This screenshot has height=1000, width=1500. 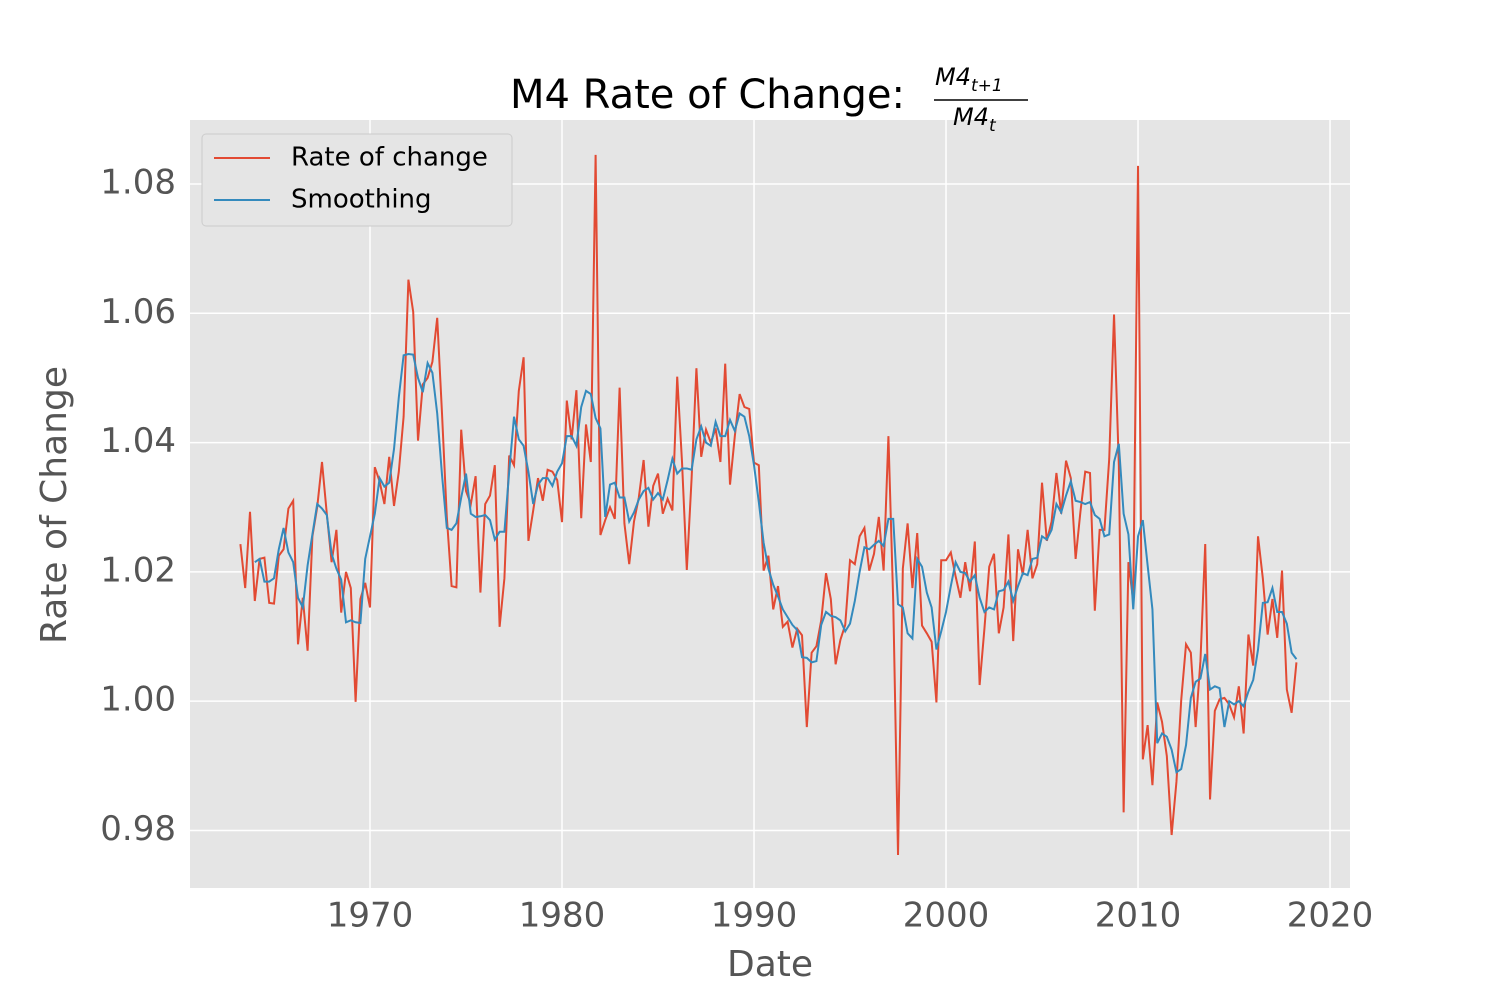 What do you see at coordinates (138, 570) in the screenshot?
I see `y-tick-label: 1.02` at bounding box center [138, 570].